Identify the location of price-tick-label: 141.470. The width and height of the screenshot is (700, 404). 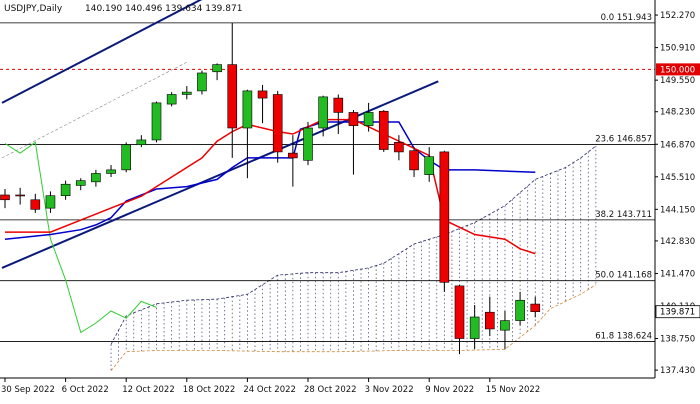
(677, 274).